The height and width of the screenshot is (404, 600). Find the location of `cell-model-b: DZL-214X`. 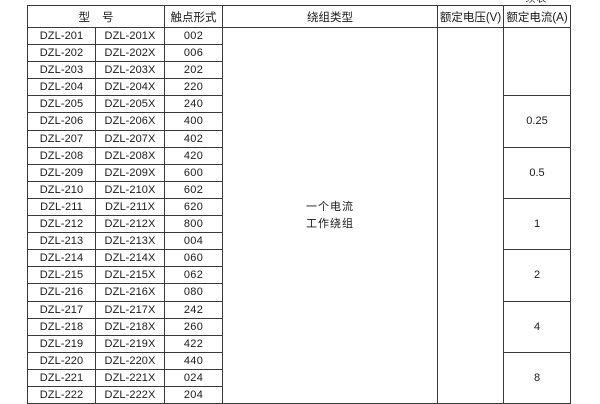

cell-model-b: DZL-214X is located at coordinates (130, 258).